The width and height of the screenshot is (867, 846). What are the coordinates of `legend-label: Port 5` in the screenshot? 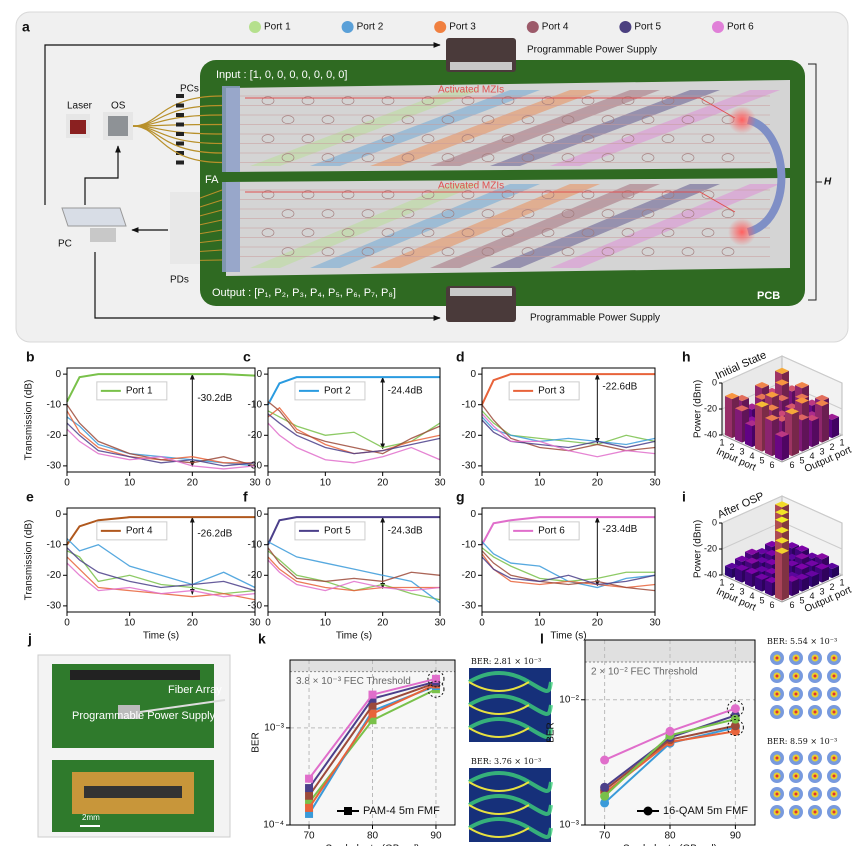 It's located at (337, 531).